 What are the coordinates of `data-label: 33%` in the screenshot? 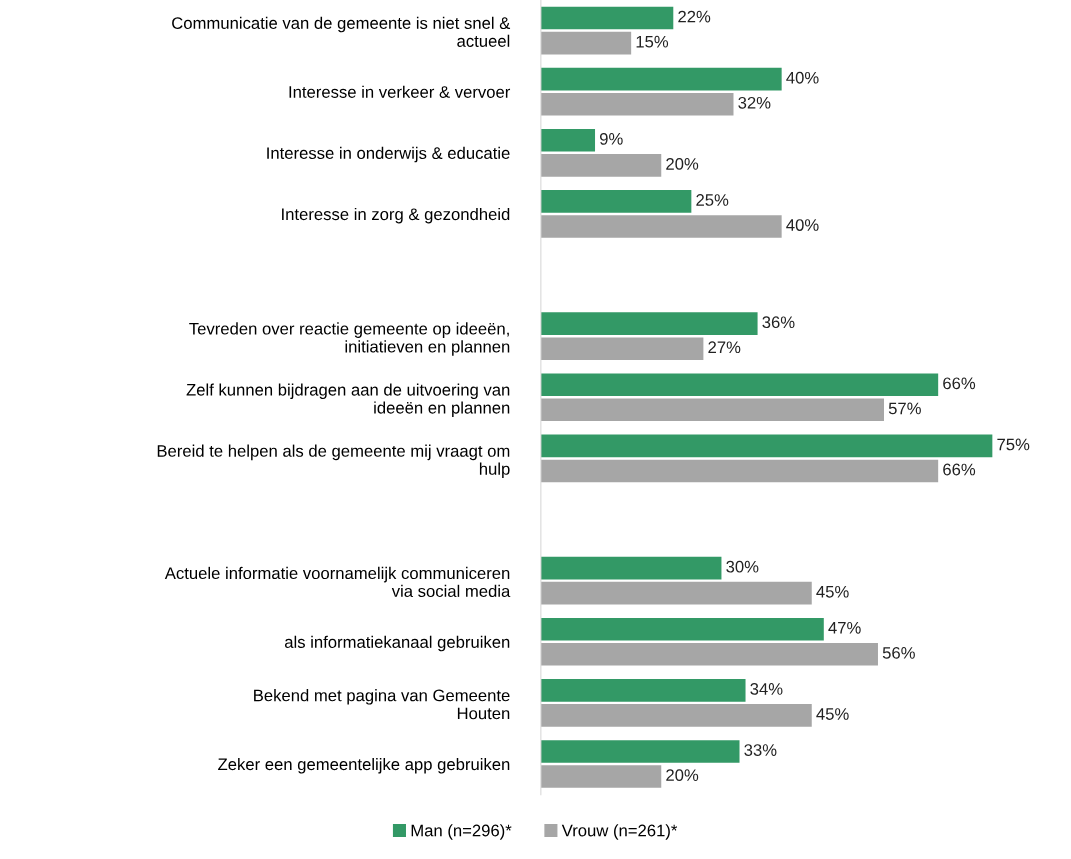 It's located at (760, 750).